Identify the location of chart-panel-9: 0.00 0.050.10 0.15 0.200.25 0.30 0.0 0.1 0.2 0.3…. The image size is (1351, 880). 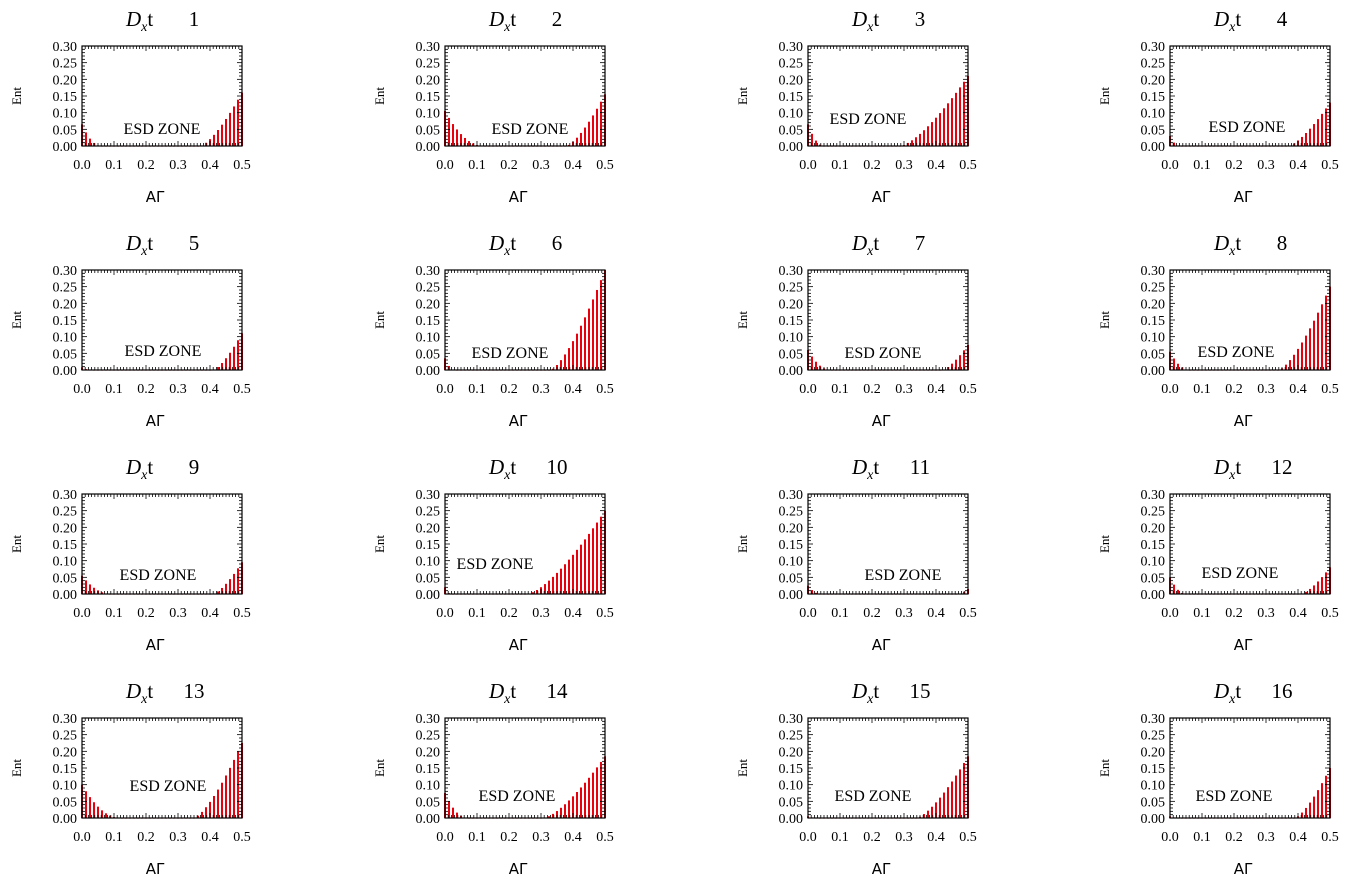
(130, 554).